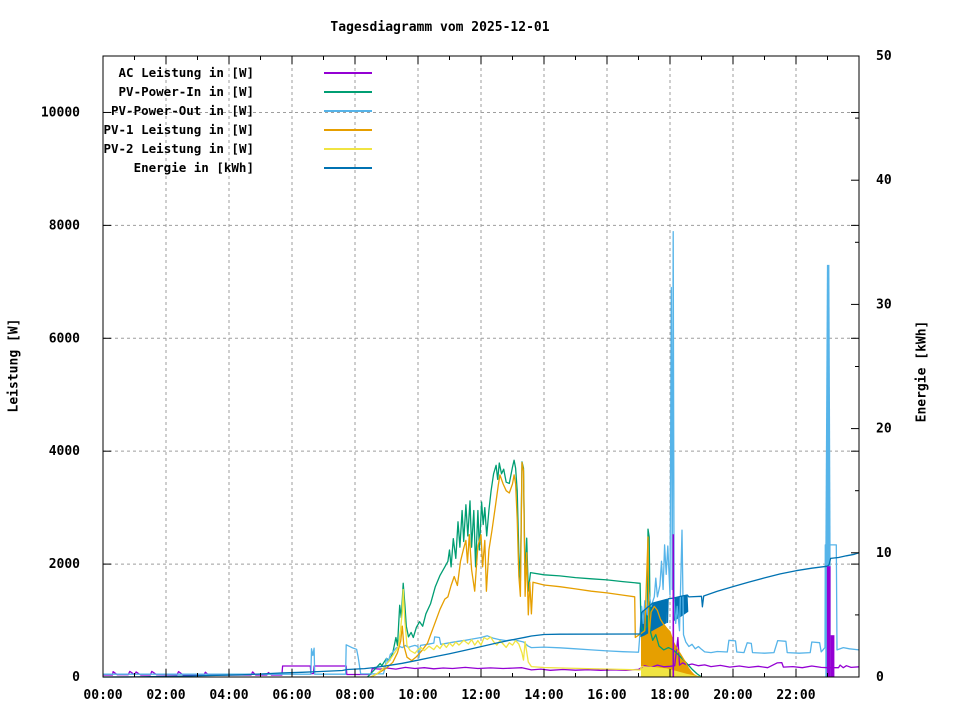 The width and height of the screenshot is (960, 720). I want to click on series-line-pv-1-leistung-in-w, so click(534, 569).